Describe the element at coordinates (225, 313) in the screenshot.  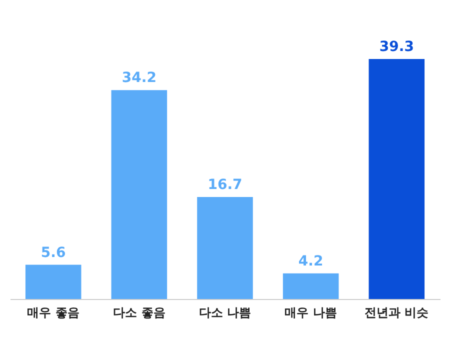
I see `x-tick-label: 다소 나쁨` at that location.